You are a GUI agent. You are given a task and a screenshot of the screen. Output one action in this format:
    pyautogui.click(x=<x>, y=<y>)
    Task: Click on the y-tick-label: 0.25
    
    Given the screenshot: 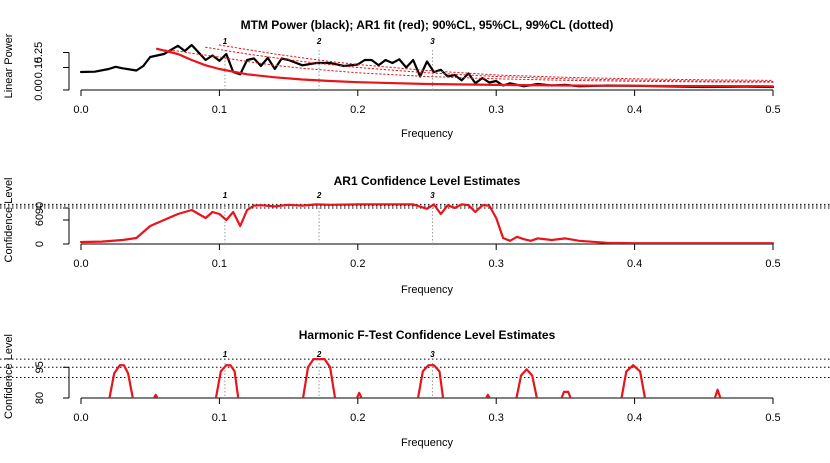 What is the action you would take?
    pyautogui.click(x=39, y=52)
    